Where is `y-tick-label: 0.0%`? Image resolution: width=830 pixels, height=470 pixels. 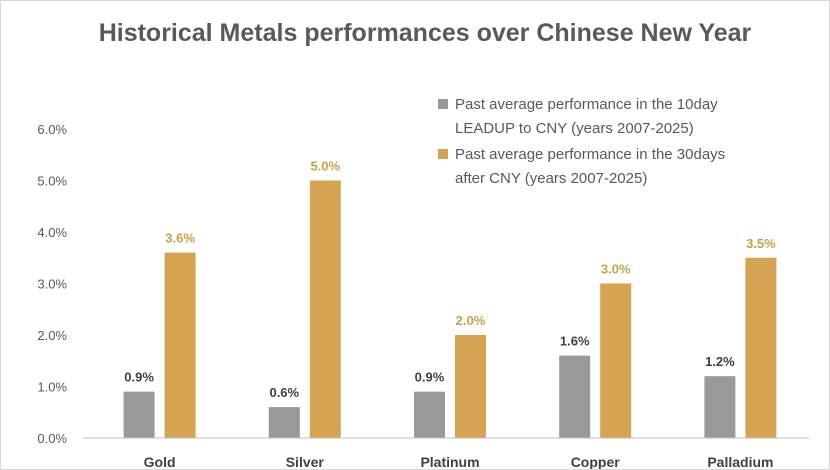
y-tick-label: 0.0% is located at coordinates (52, 438).